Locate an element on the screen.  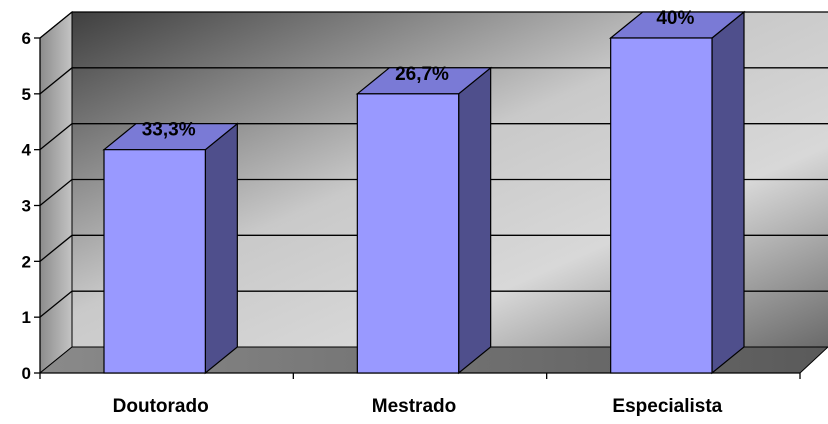
x-category-label: Doutorado is located at coordinates (161, 406).